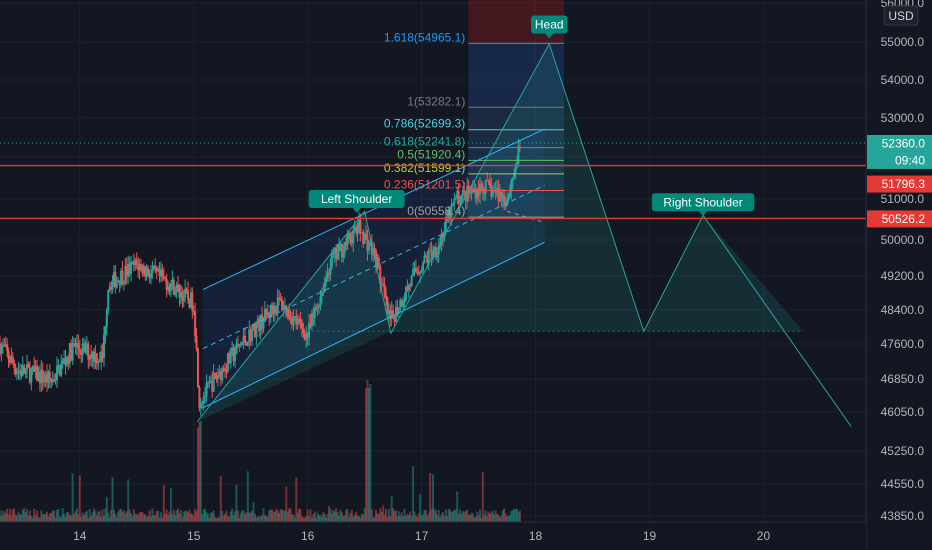 This screenshot has width=932, height=550. I want to click on price-tick-label: 54000.0, so click(903, 80).